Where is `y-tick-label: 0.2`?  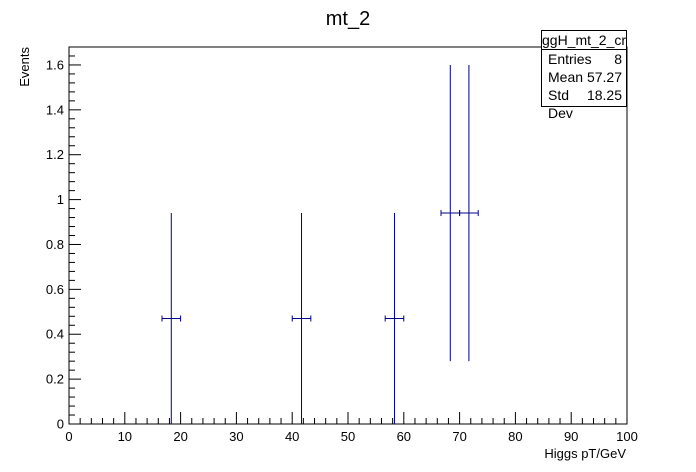
y-tick-label: 0.2 is located at coordinates (55, 379).